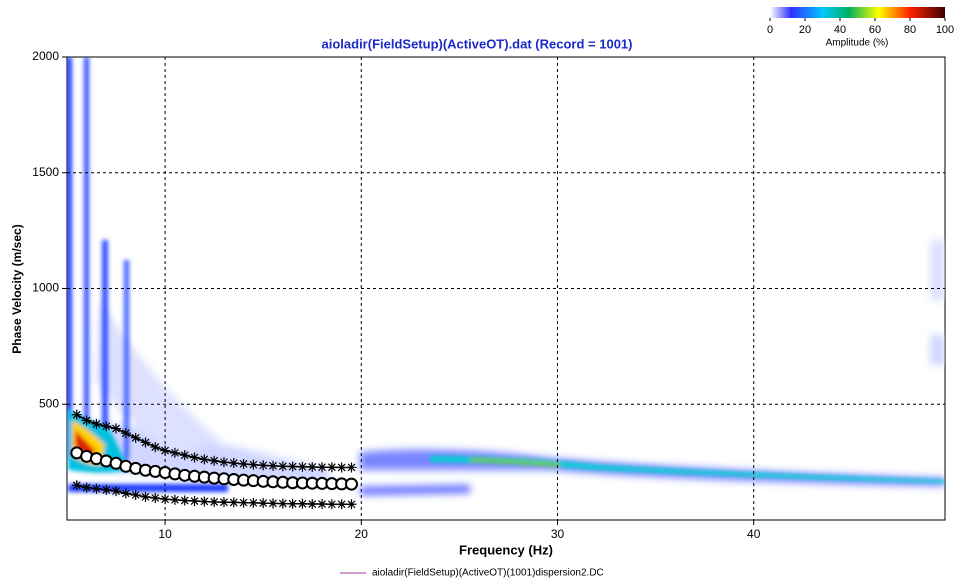 The height and width of the screenshot is (584, 957). Describe the element at coordinates (506, 549) in the screenshot. I see `x-axis-label: Frequency (Hz)` at that location.